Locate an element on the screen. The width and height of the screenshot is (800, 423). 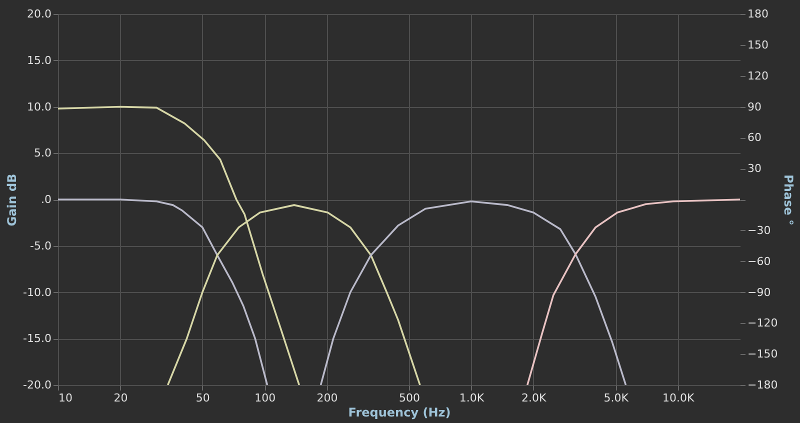
x-tick-label: 500 is located at coordinates (409, 398).